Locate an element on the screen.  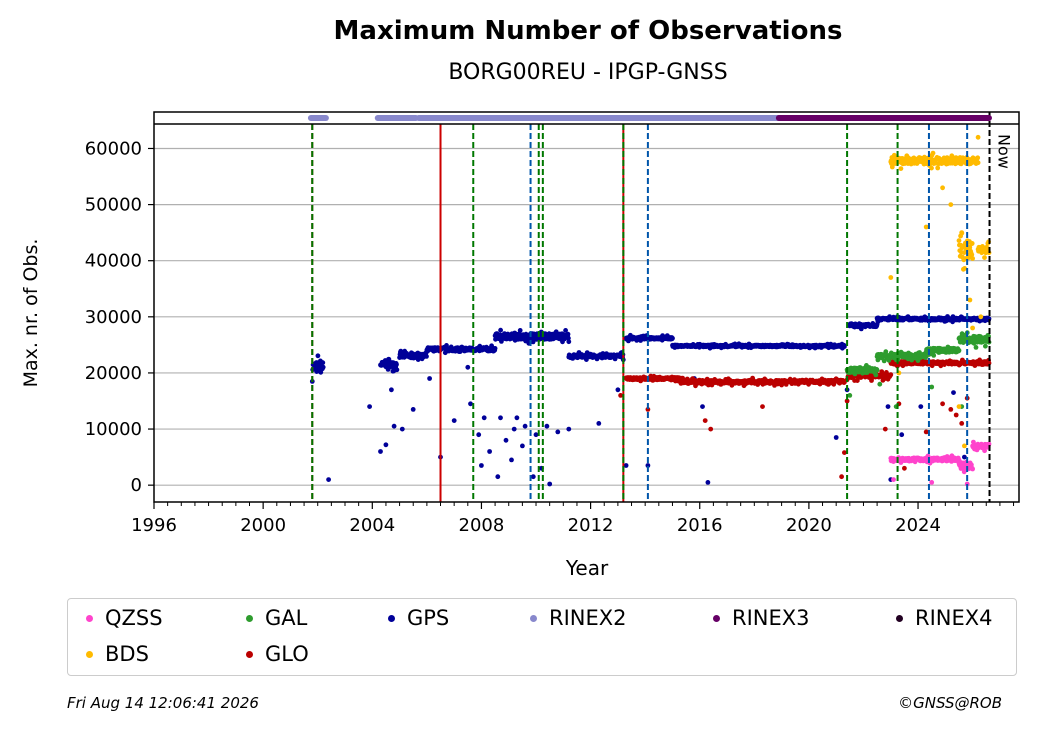
legend-item-gal: GAL is located at coordinates (276, 618).